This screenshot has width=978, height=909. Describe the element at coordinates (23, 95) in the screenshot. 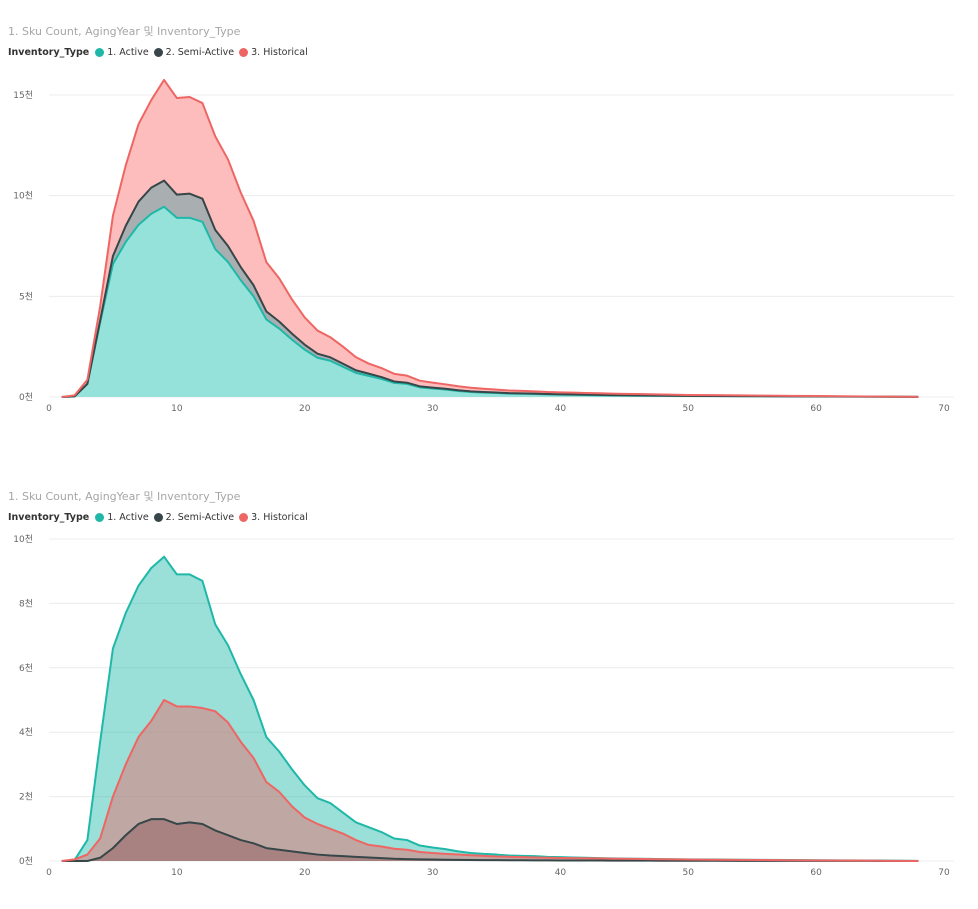

I see `y-tick-label: 15천` at that location.